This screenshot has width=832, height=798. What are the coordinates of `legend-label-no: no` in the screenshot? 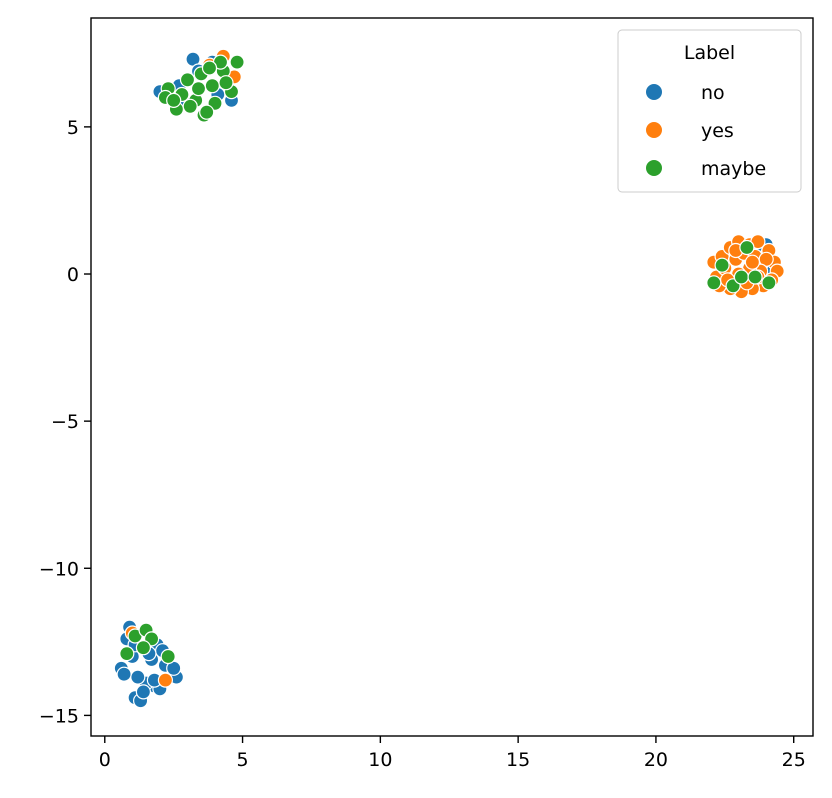 It's located at (713, 93).